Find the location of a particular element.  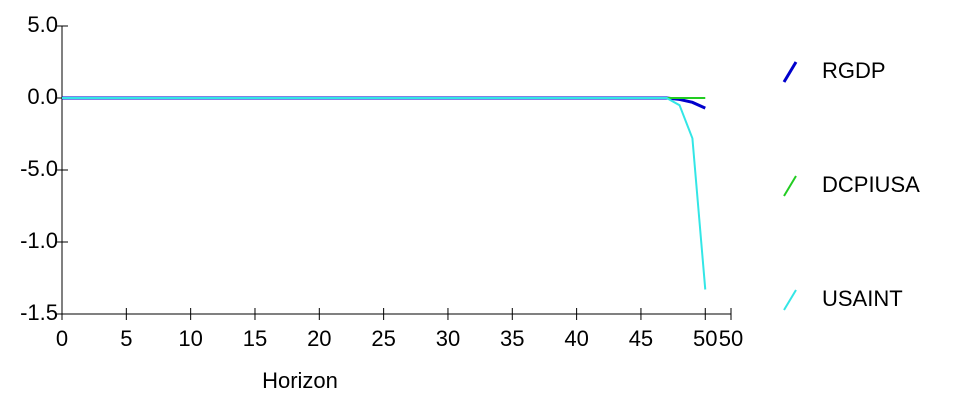

series-line is located at coordinates (384, 103).